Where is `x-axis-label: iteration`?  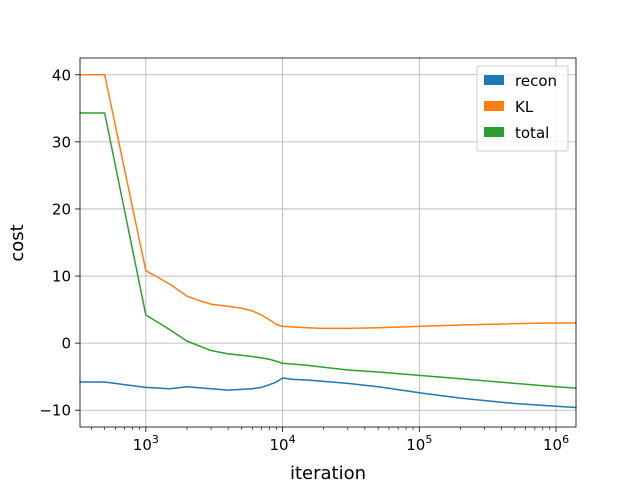 x-axis-label: iteration is located at coordinates (328, 471).